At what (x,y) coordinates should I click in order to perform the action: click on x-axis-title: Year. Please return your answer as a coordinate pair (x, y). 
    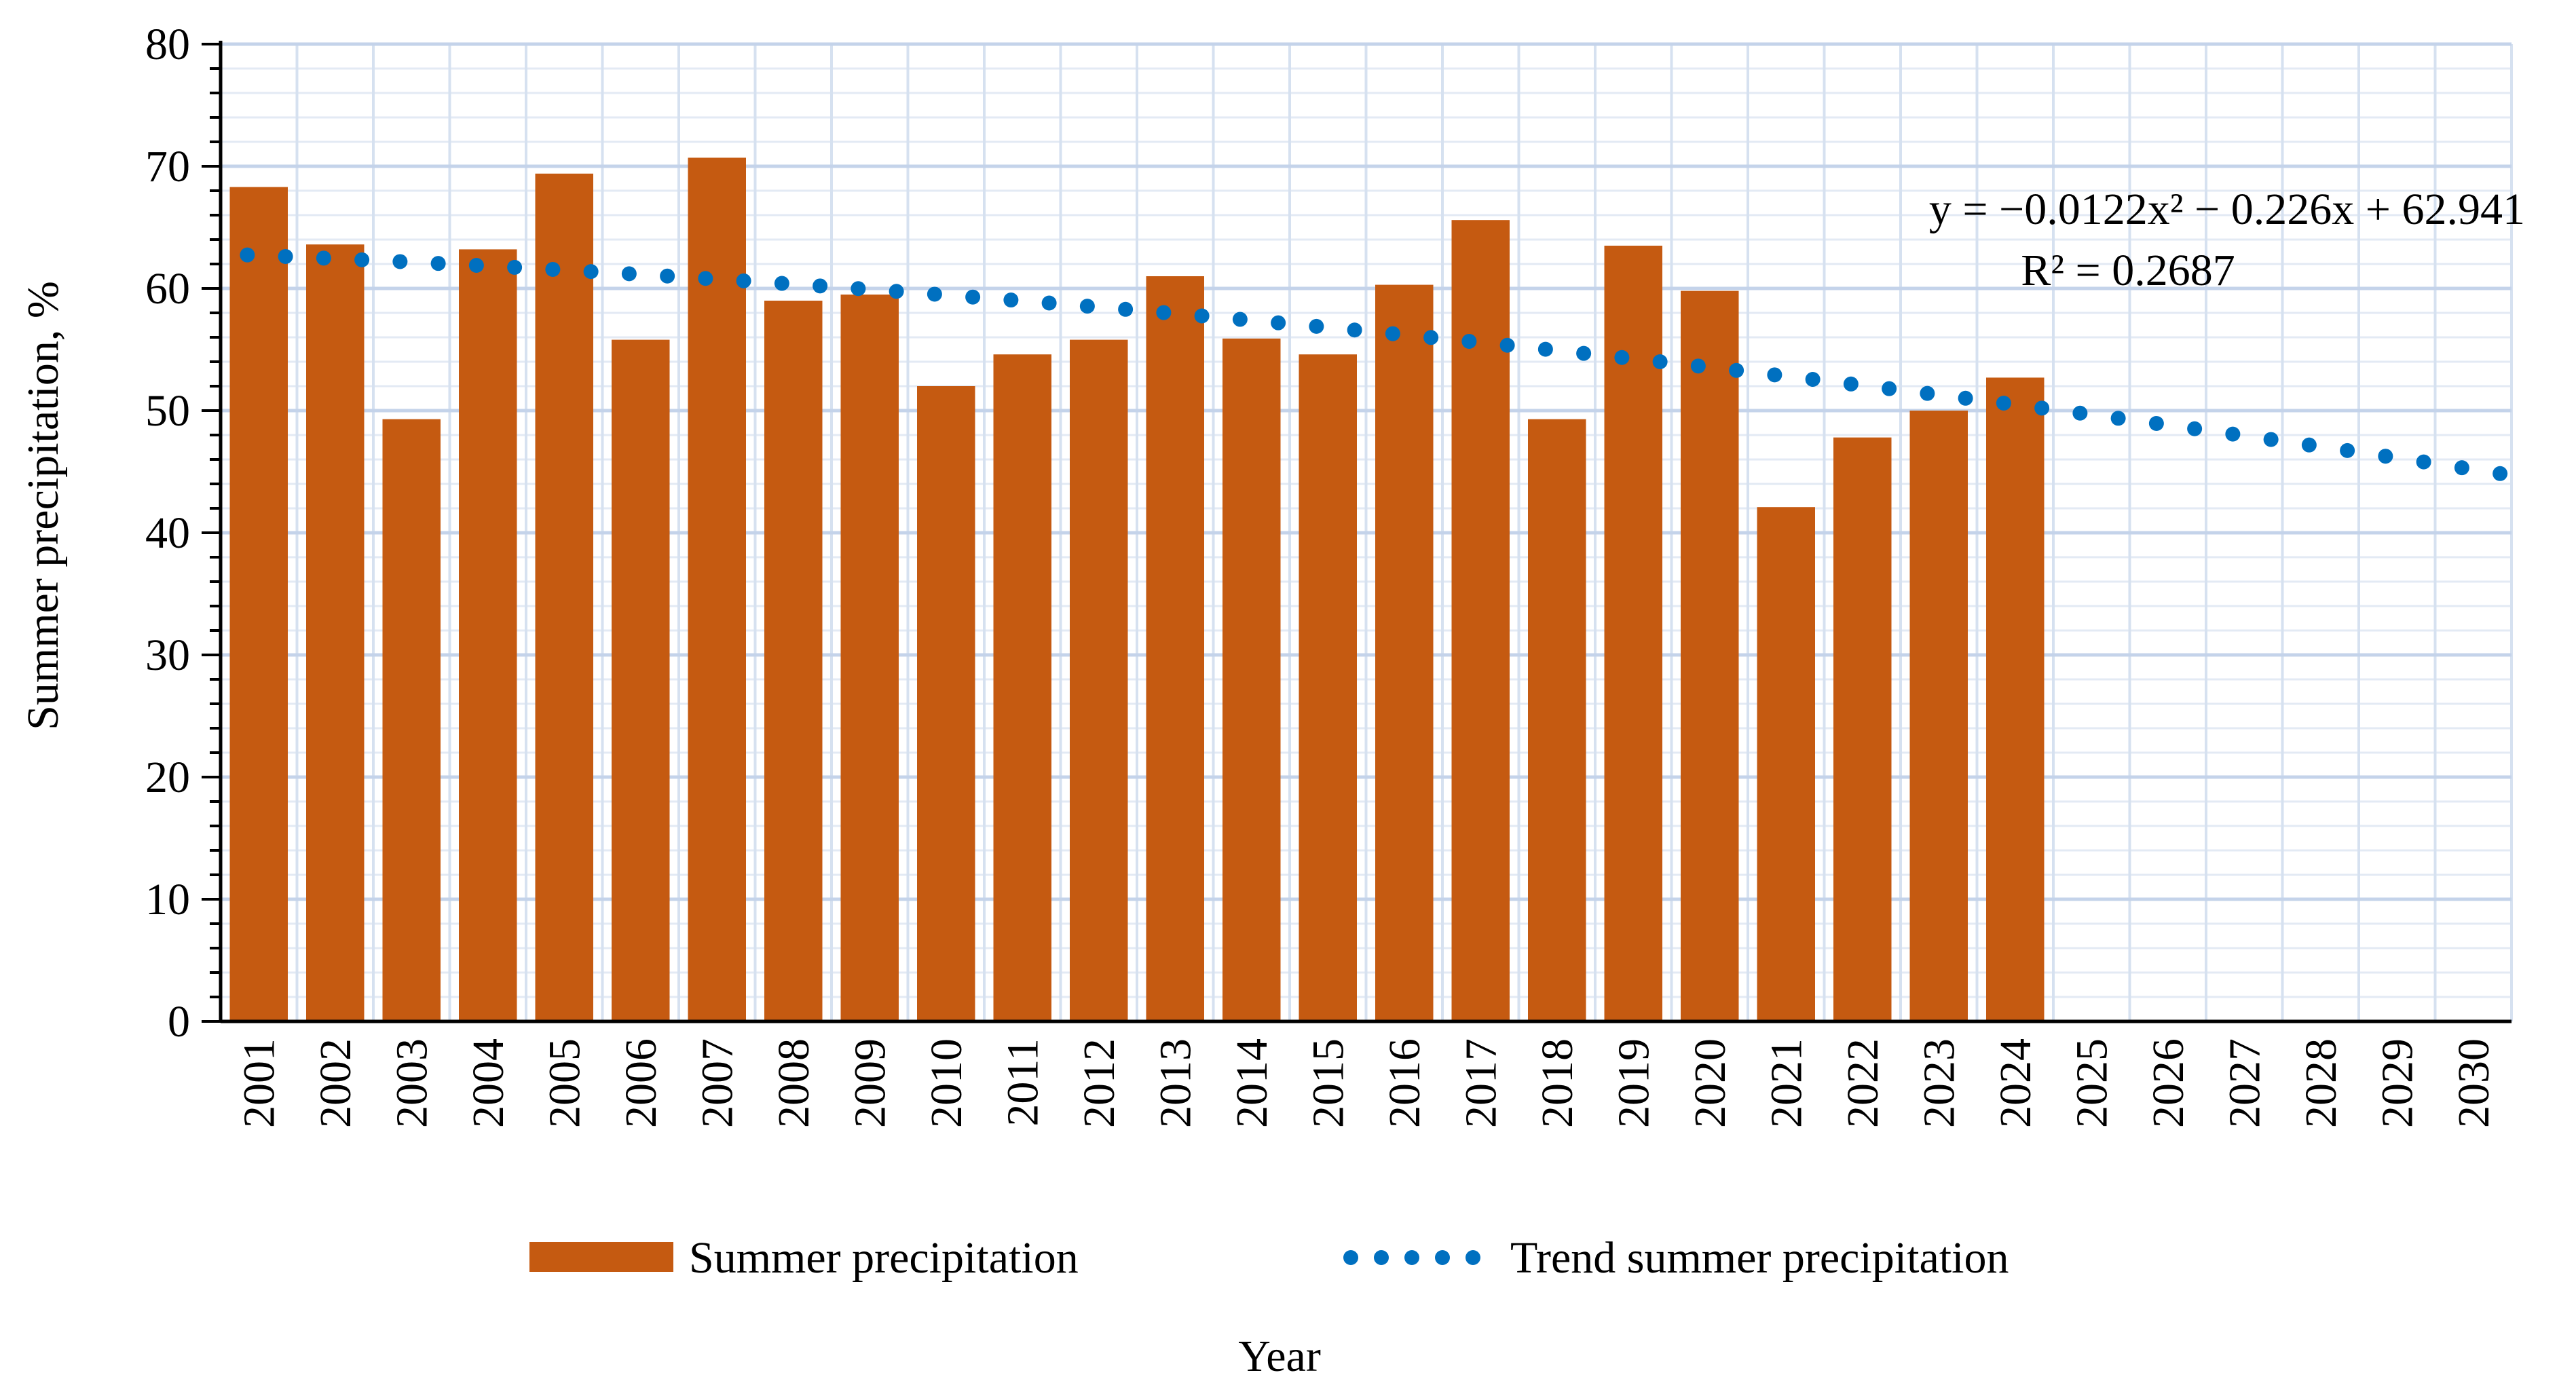
    Looking at the image, I should click on (1280, 1356).